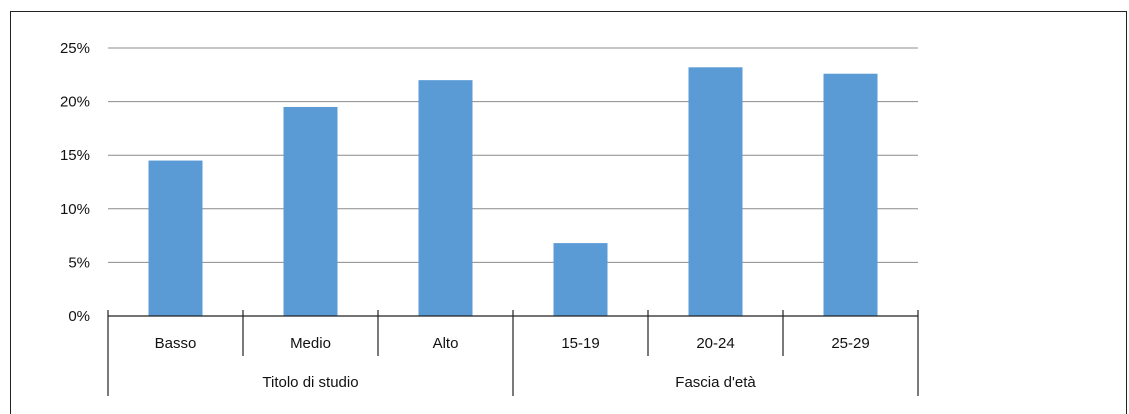  Describe the element at coordinates (79, 316) in the screenshot. I see `y-tick-label: 0%` at that location.